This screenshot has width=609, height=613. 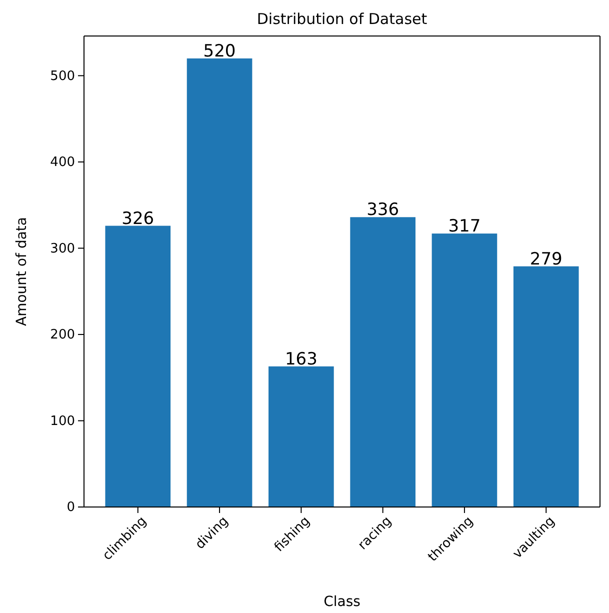 What do you see at coordinates (62, 162) in the screenshot?
I see `y-tick-label: 400` at bounding box center [62, 162].